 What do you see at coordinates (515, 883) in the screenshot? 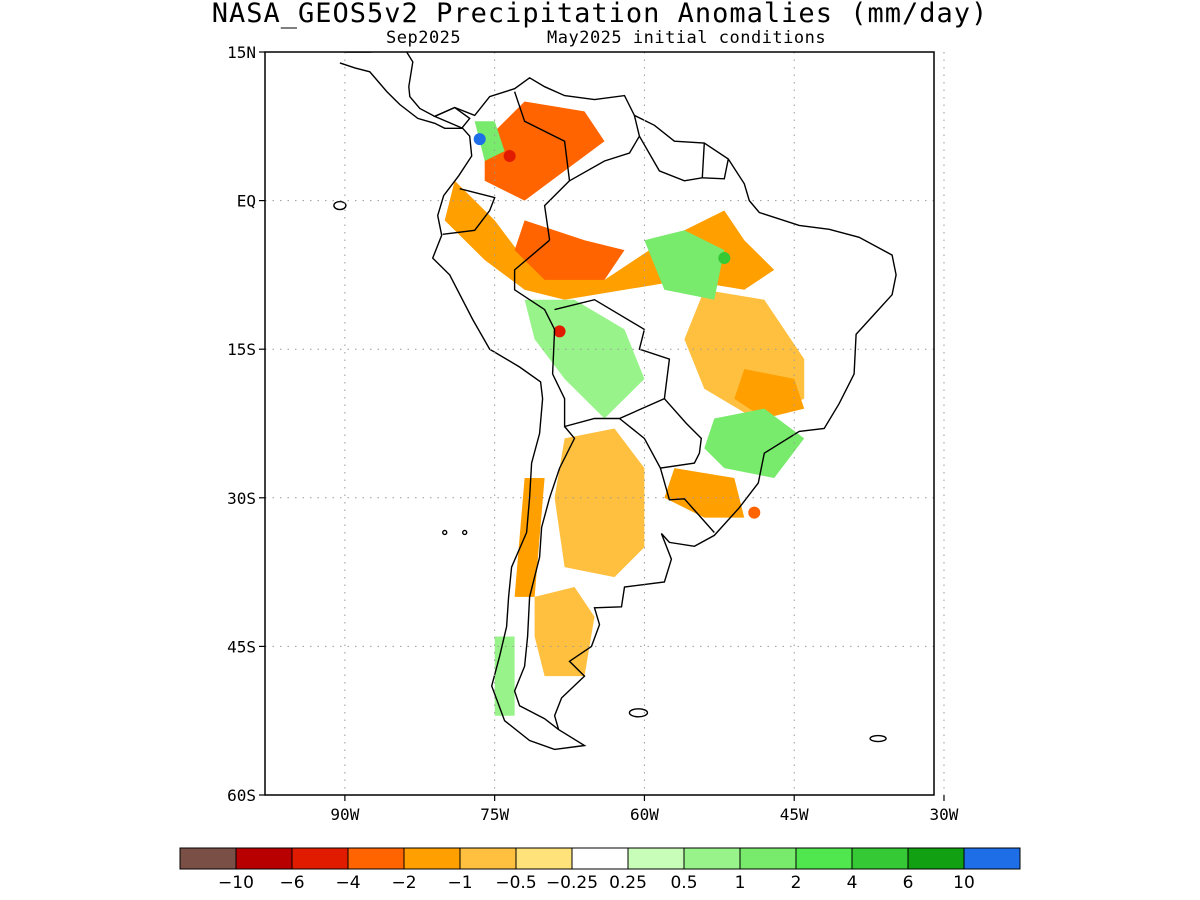
I see `colorbar-label: −0.5` at bounding box center [515, 883].